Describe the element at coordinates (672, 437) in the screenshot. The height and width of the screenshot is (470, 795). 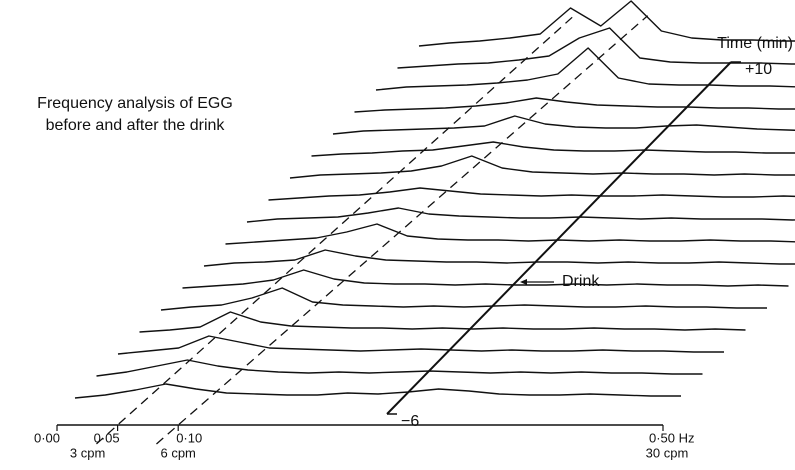
I see `x-tick-label: 0·50 Hz` at that location.